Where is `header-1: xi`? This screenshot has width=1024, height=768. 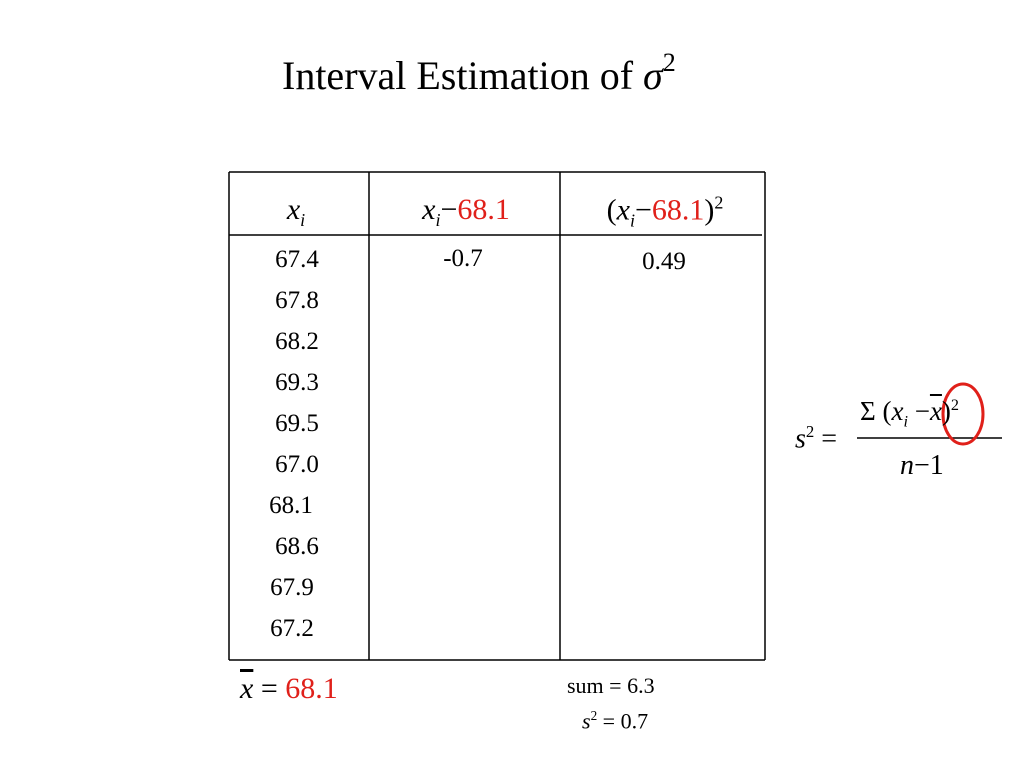 header-1: xi is located at coordinates (296, 212).